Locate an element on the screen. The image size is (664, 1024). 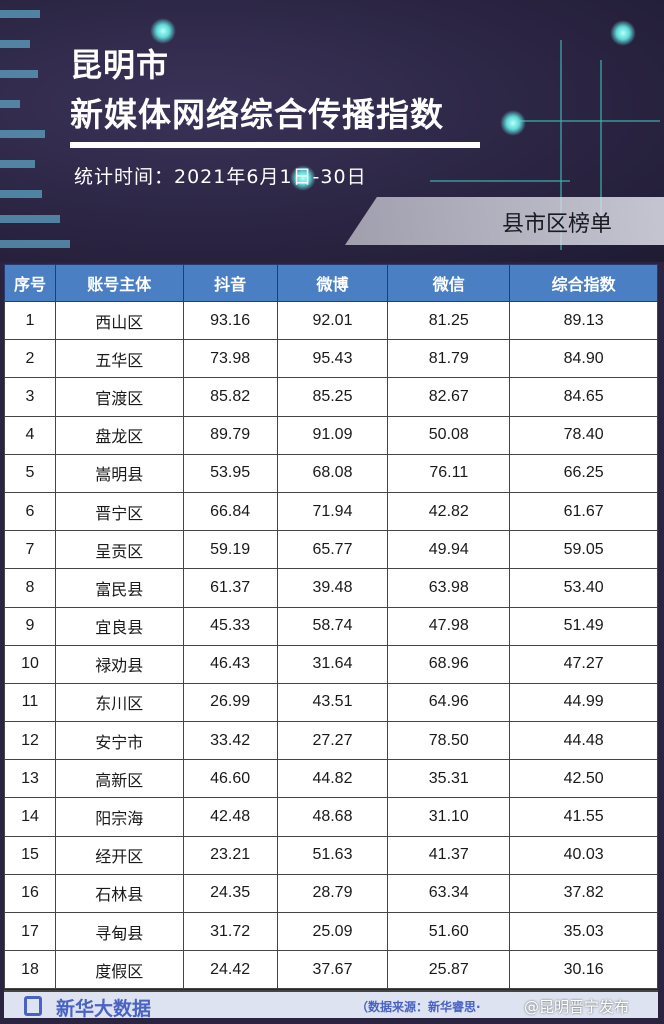
table-cell: 18 is located at coordinates (30, 970).